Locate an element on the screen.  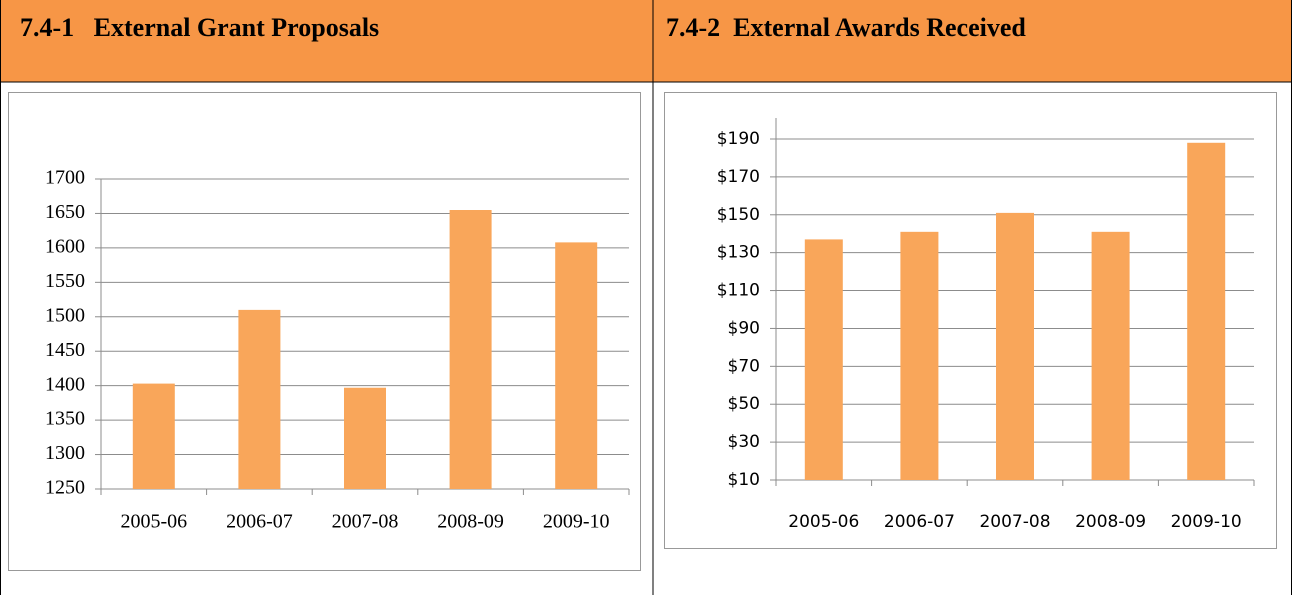
y-tick-label: 1700 is located at coordinates (65, 178).